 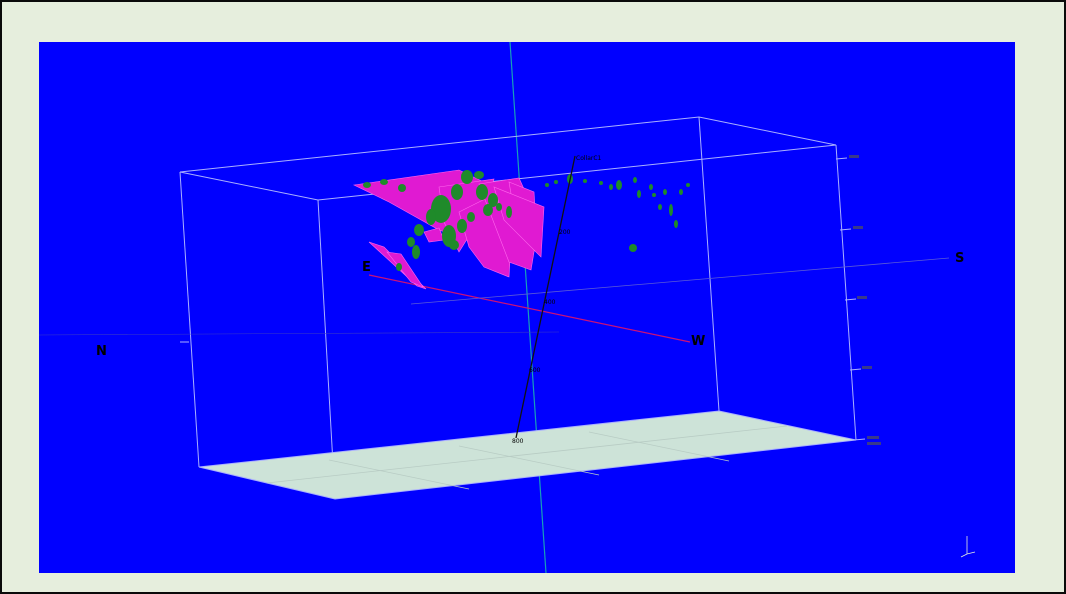 What do you see at coordinates (698, 341) in the screenshot?
I see `west-label: W` at bounding box center [698, 341].